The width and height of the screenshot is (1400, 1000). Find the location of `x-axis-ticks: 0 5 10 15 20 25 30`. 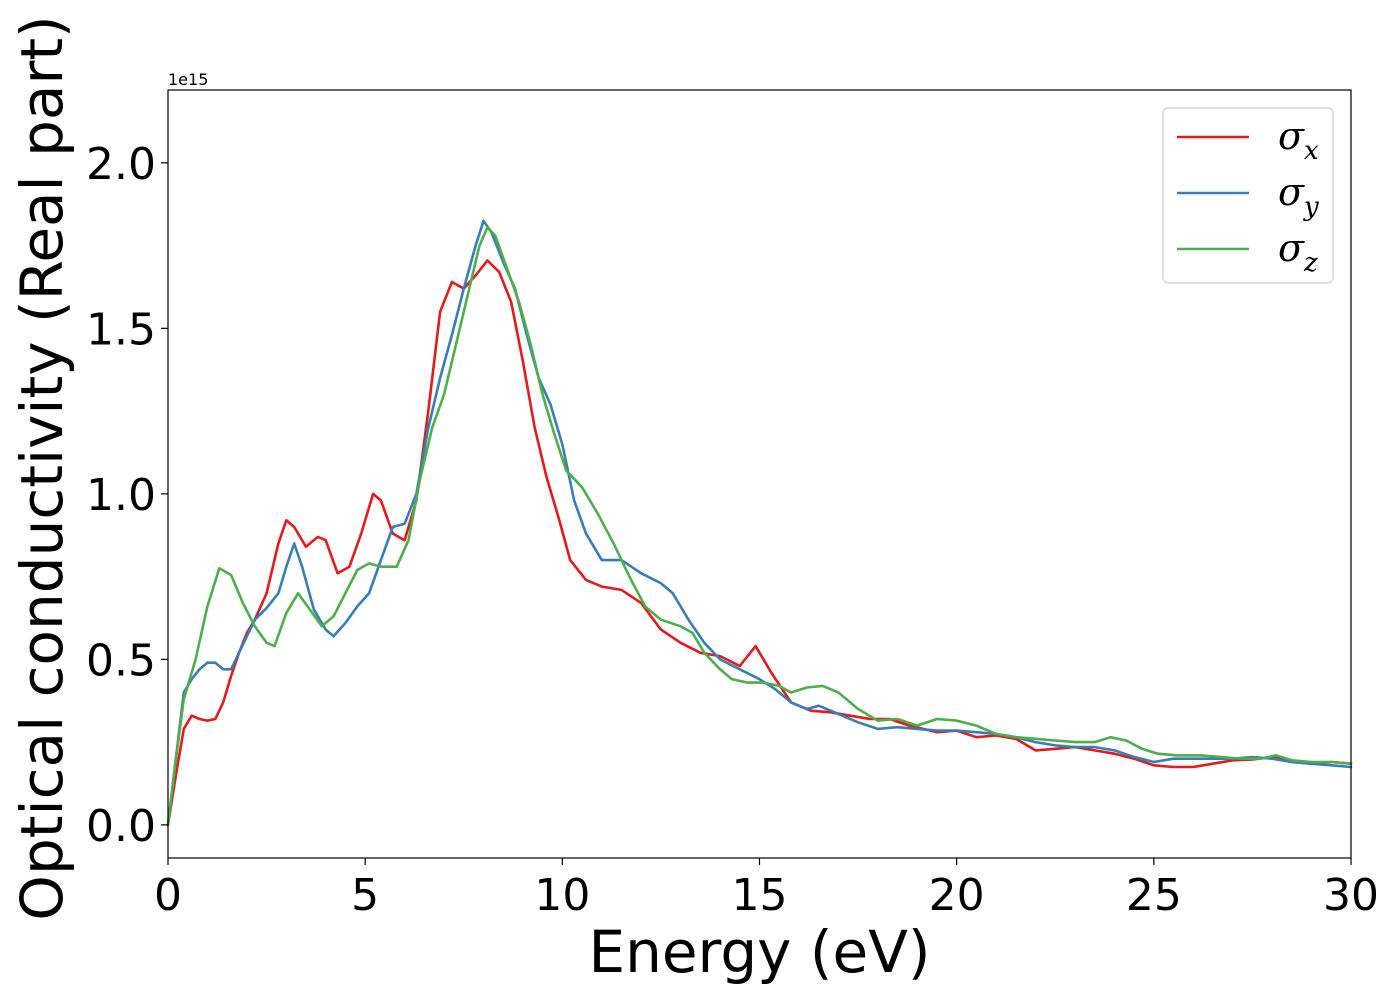

x-axis-ticks: 0 5 10 15 20 25 30 is located at coordinates (766, 889).